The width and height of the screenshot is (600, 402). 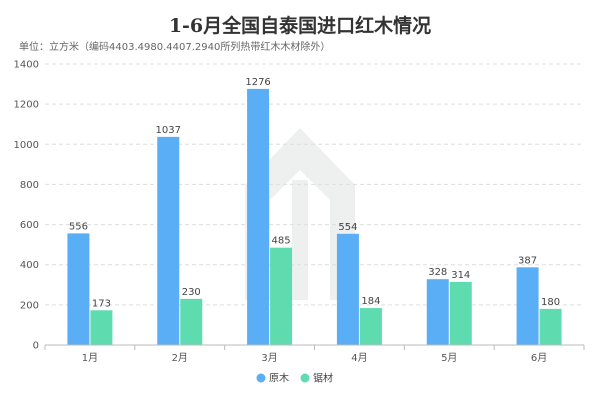 What do you see at coordinates (550, 302) in the screenshot?
I see `data-label: 180` at bounding box center [550, 302].